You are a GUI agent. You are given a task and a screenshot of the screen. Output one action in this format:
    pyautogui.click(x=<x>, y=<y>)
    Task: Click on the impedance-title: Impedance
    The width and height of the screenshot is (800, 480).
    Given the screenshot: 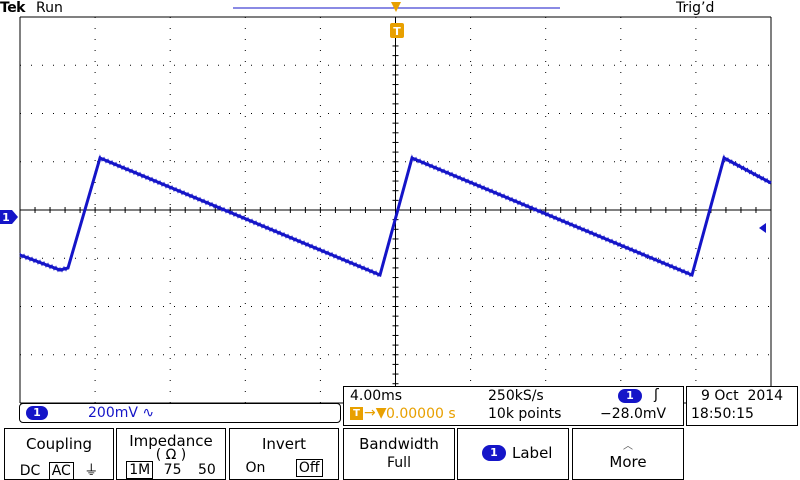 What is the action you would take?
    pyautogui.click(x=171, y=441)
    